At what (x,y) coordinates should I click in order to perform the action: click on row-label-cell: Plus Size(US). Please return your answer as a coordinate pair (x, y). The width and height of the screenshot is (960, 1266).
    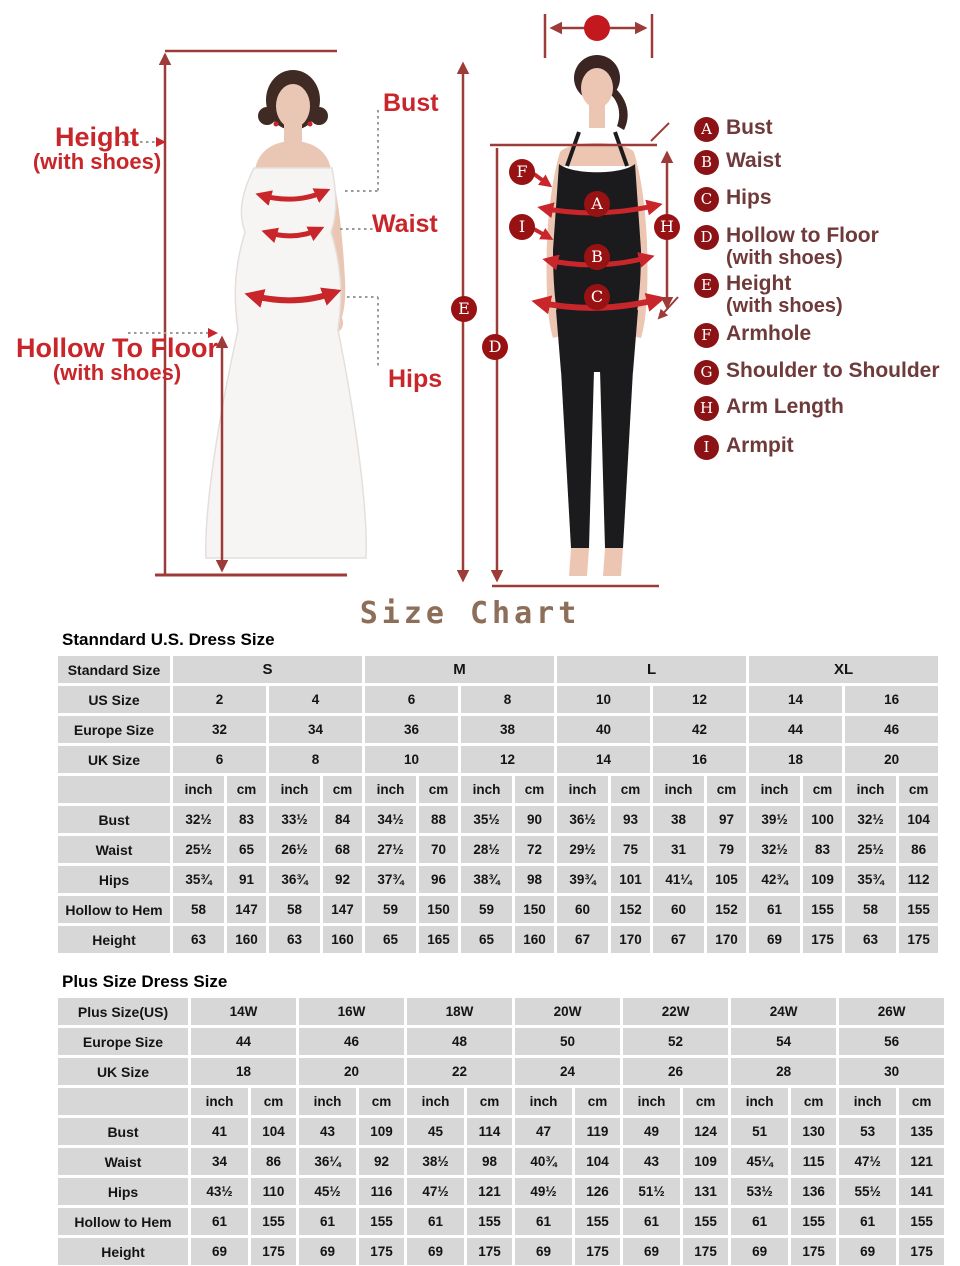
    Looking at the image, I should click on (123, 1011).